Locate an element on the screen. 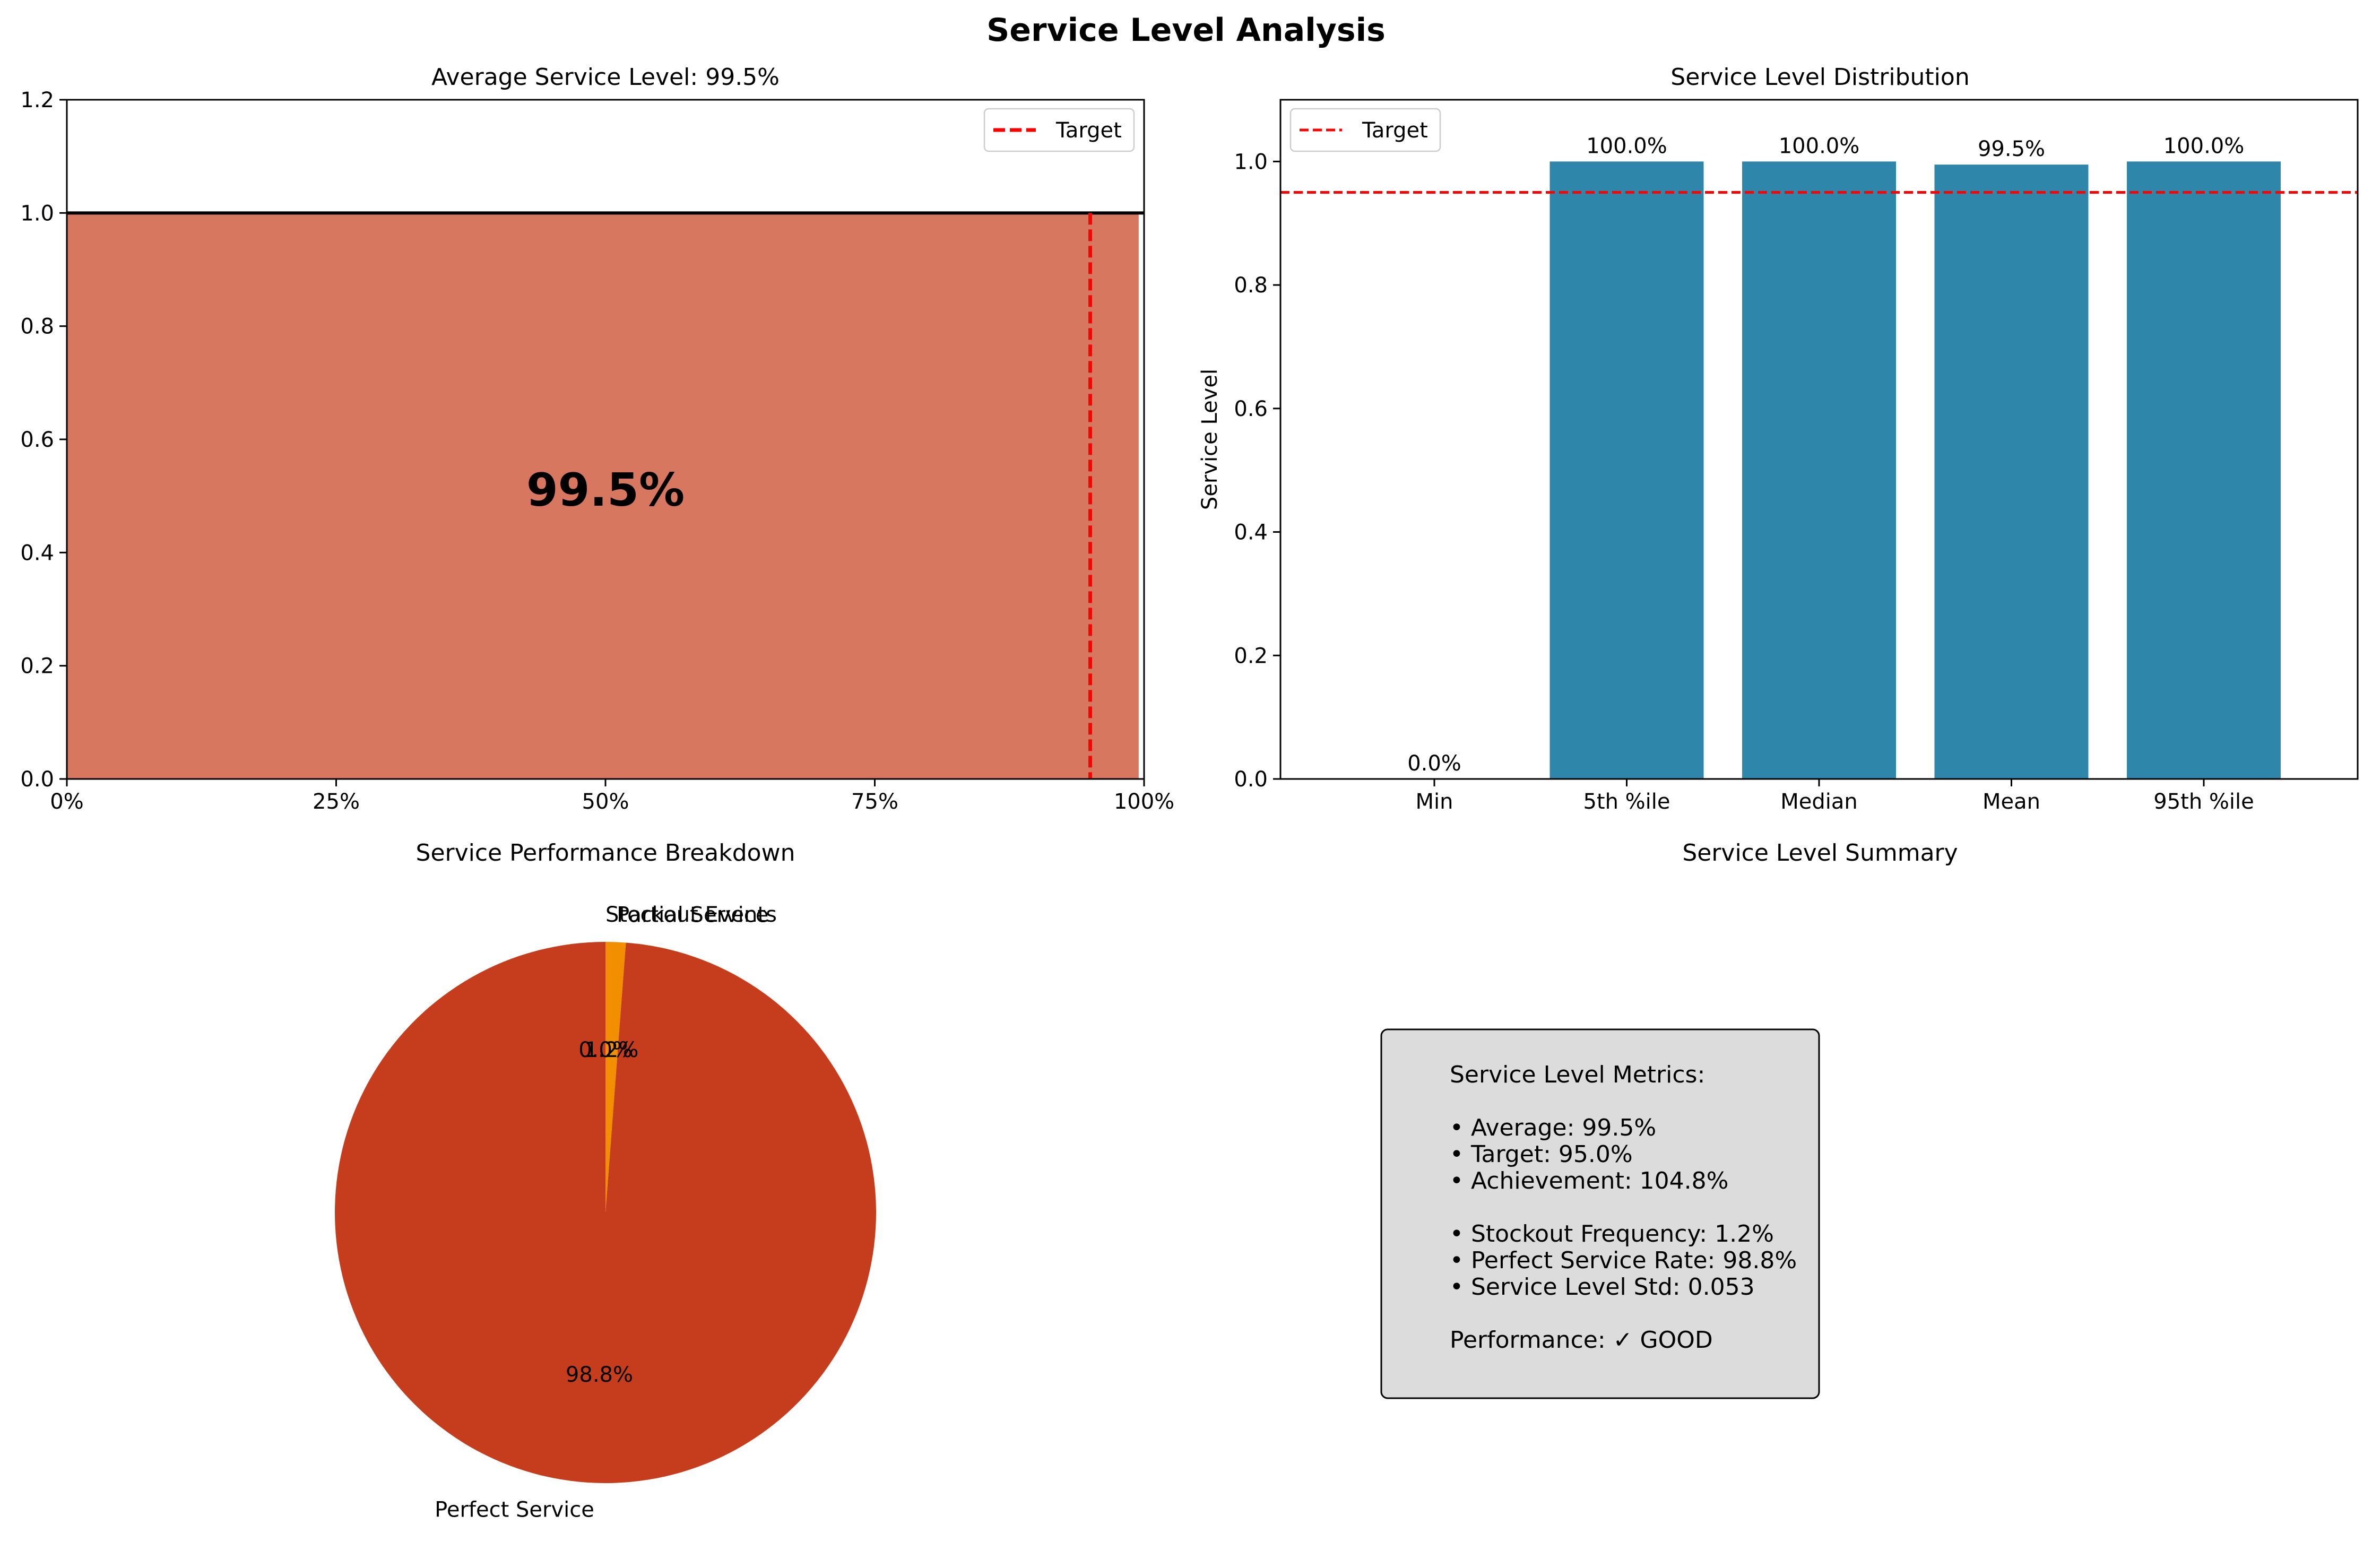 Image resolution: width=2372 pixels, height=1568 pixels. gauge-y-tick-label: 0.4 is located at coordinates (37, 553).